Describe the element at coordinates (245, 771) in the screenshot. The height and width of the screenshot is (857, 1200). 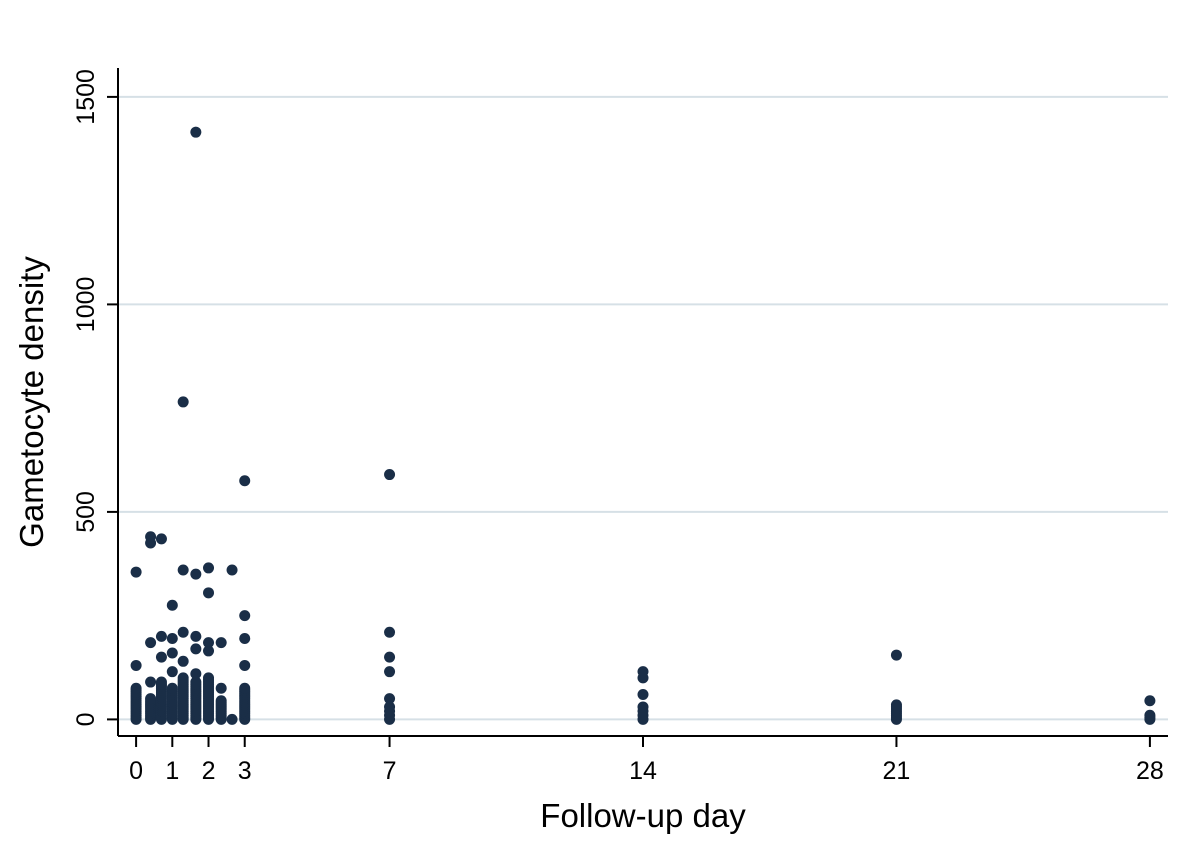
I see `x-tick-label-3: 3` at that location.